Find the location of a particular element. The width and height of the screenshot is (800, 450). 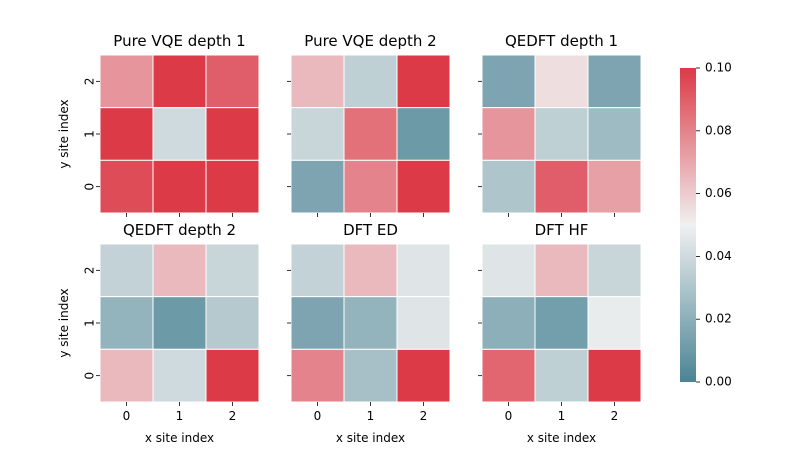

panel-title: DFT ED is located at coordinates (370, 230).